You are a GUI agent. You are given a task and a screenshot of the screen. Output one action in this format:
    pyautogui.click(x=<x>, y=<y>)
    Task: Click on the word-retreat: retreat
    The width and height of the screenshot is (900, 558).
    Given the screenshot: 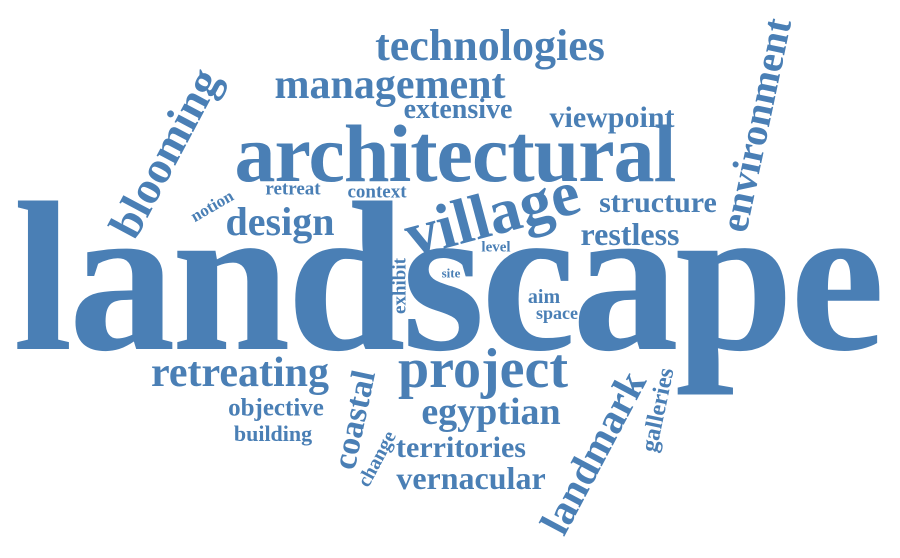 What is the action you would take?
    pyautogui.click(x=293, y=189)
    